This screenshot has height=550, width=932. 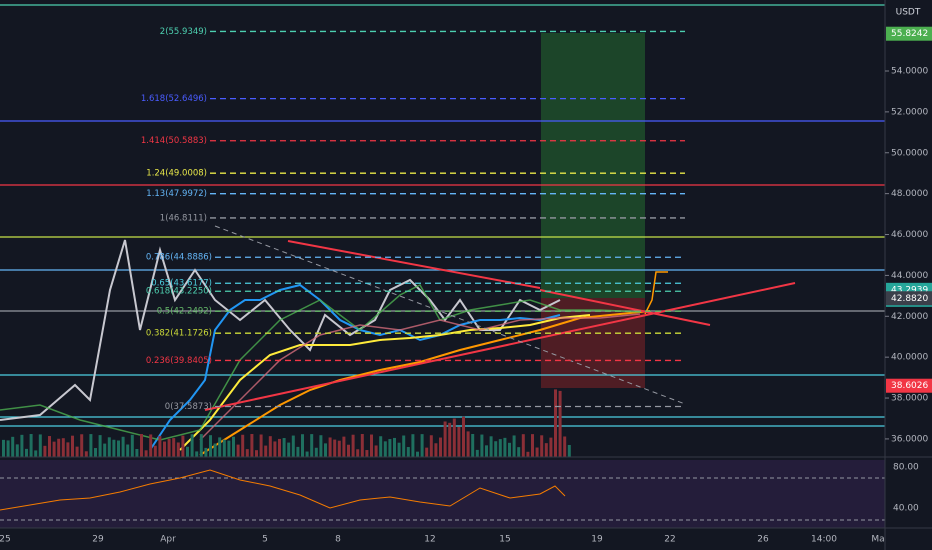 What do you see at coordinates (877, 540) in the screenshot?
I see `time-tick: Ma` at bounding box center [877, 540].